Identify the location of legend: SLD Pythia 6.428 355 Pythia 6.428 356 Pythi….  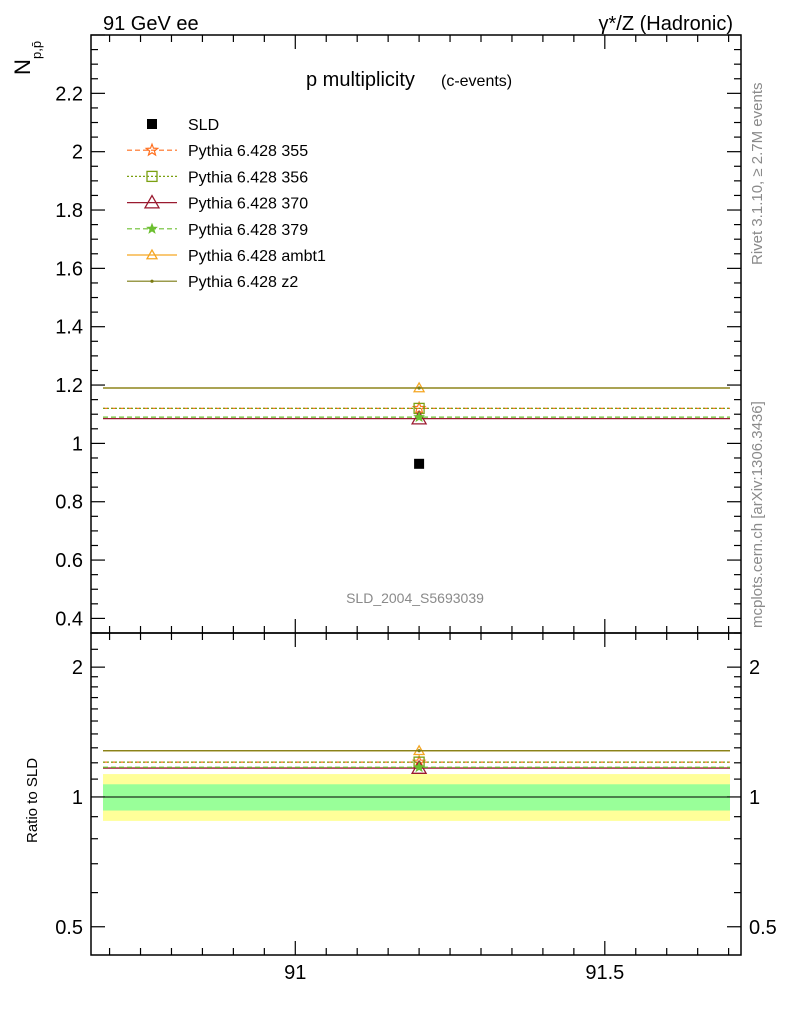
(226, 204).